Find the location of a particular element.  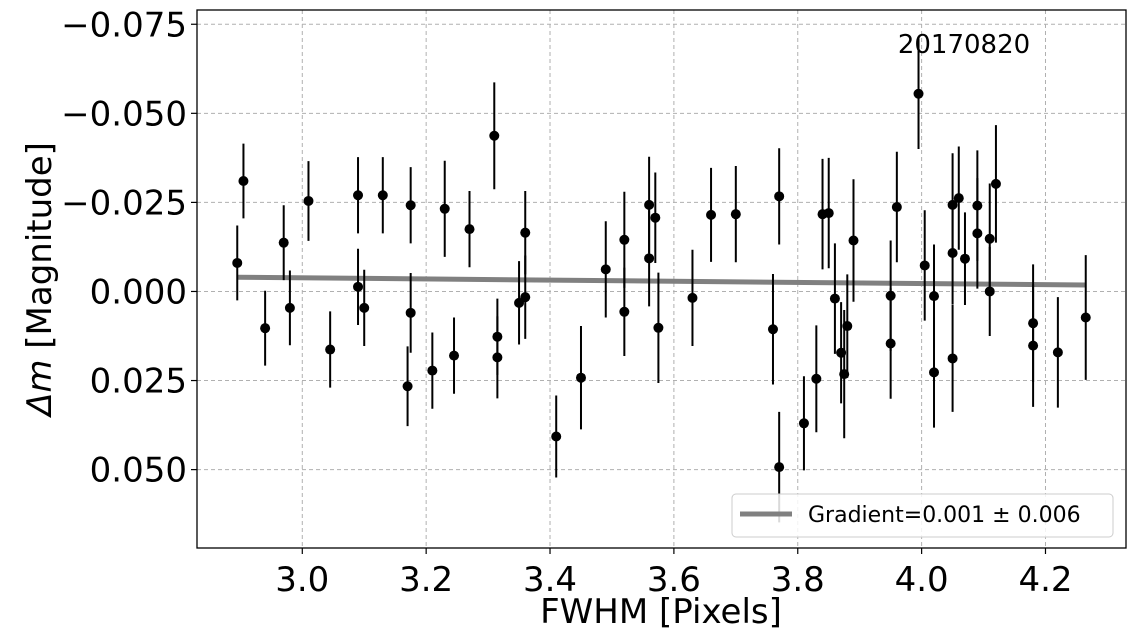

y-axis-symbol: Δm is located at coordinates (40, 389).